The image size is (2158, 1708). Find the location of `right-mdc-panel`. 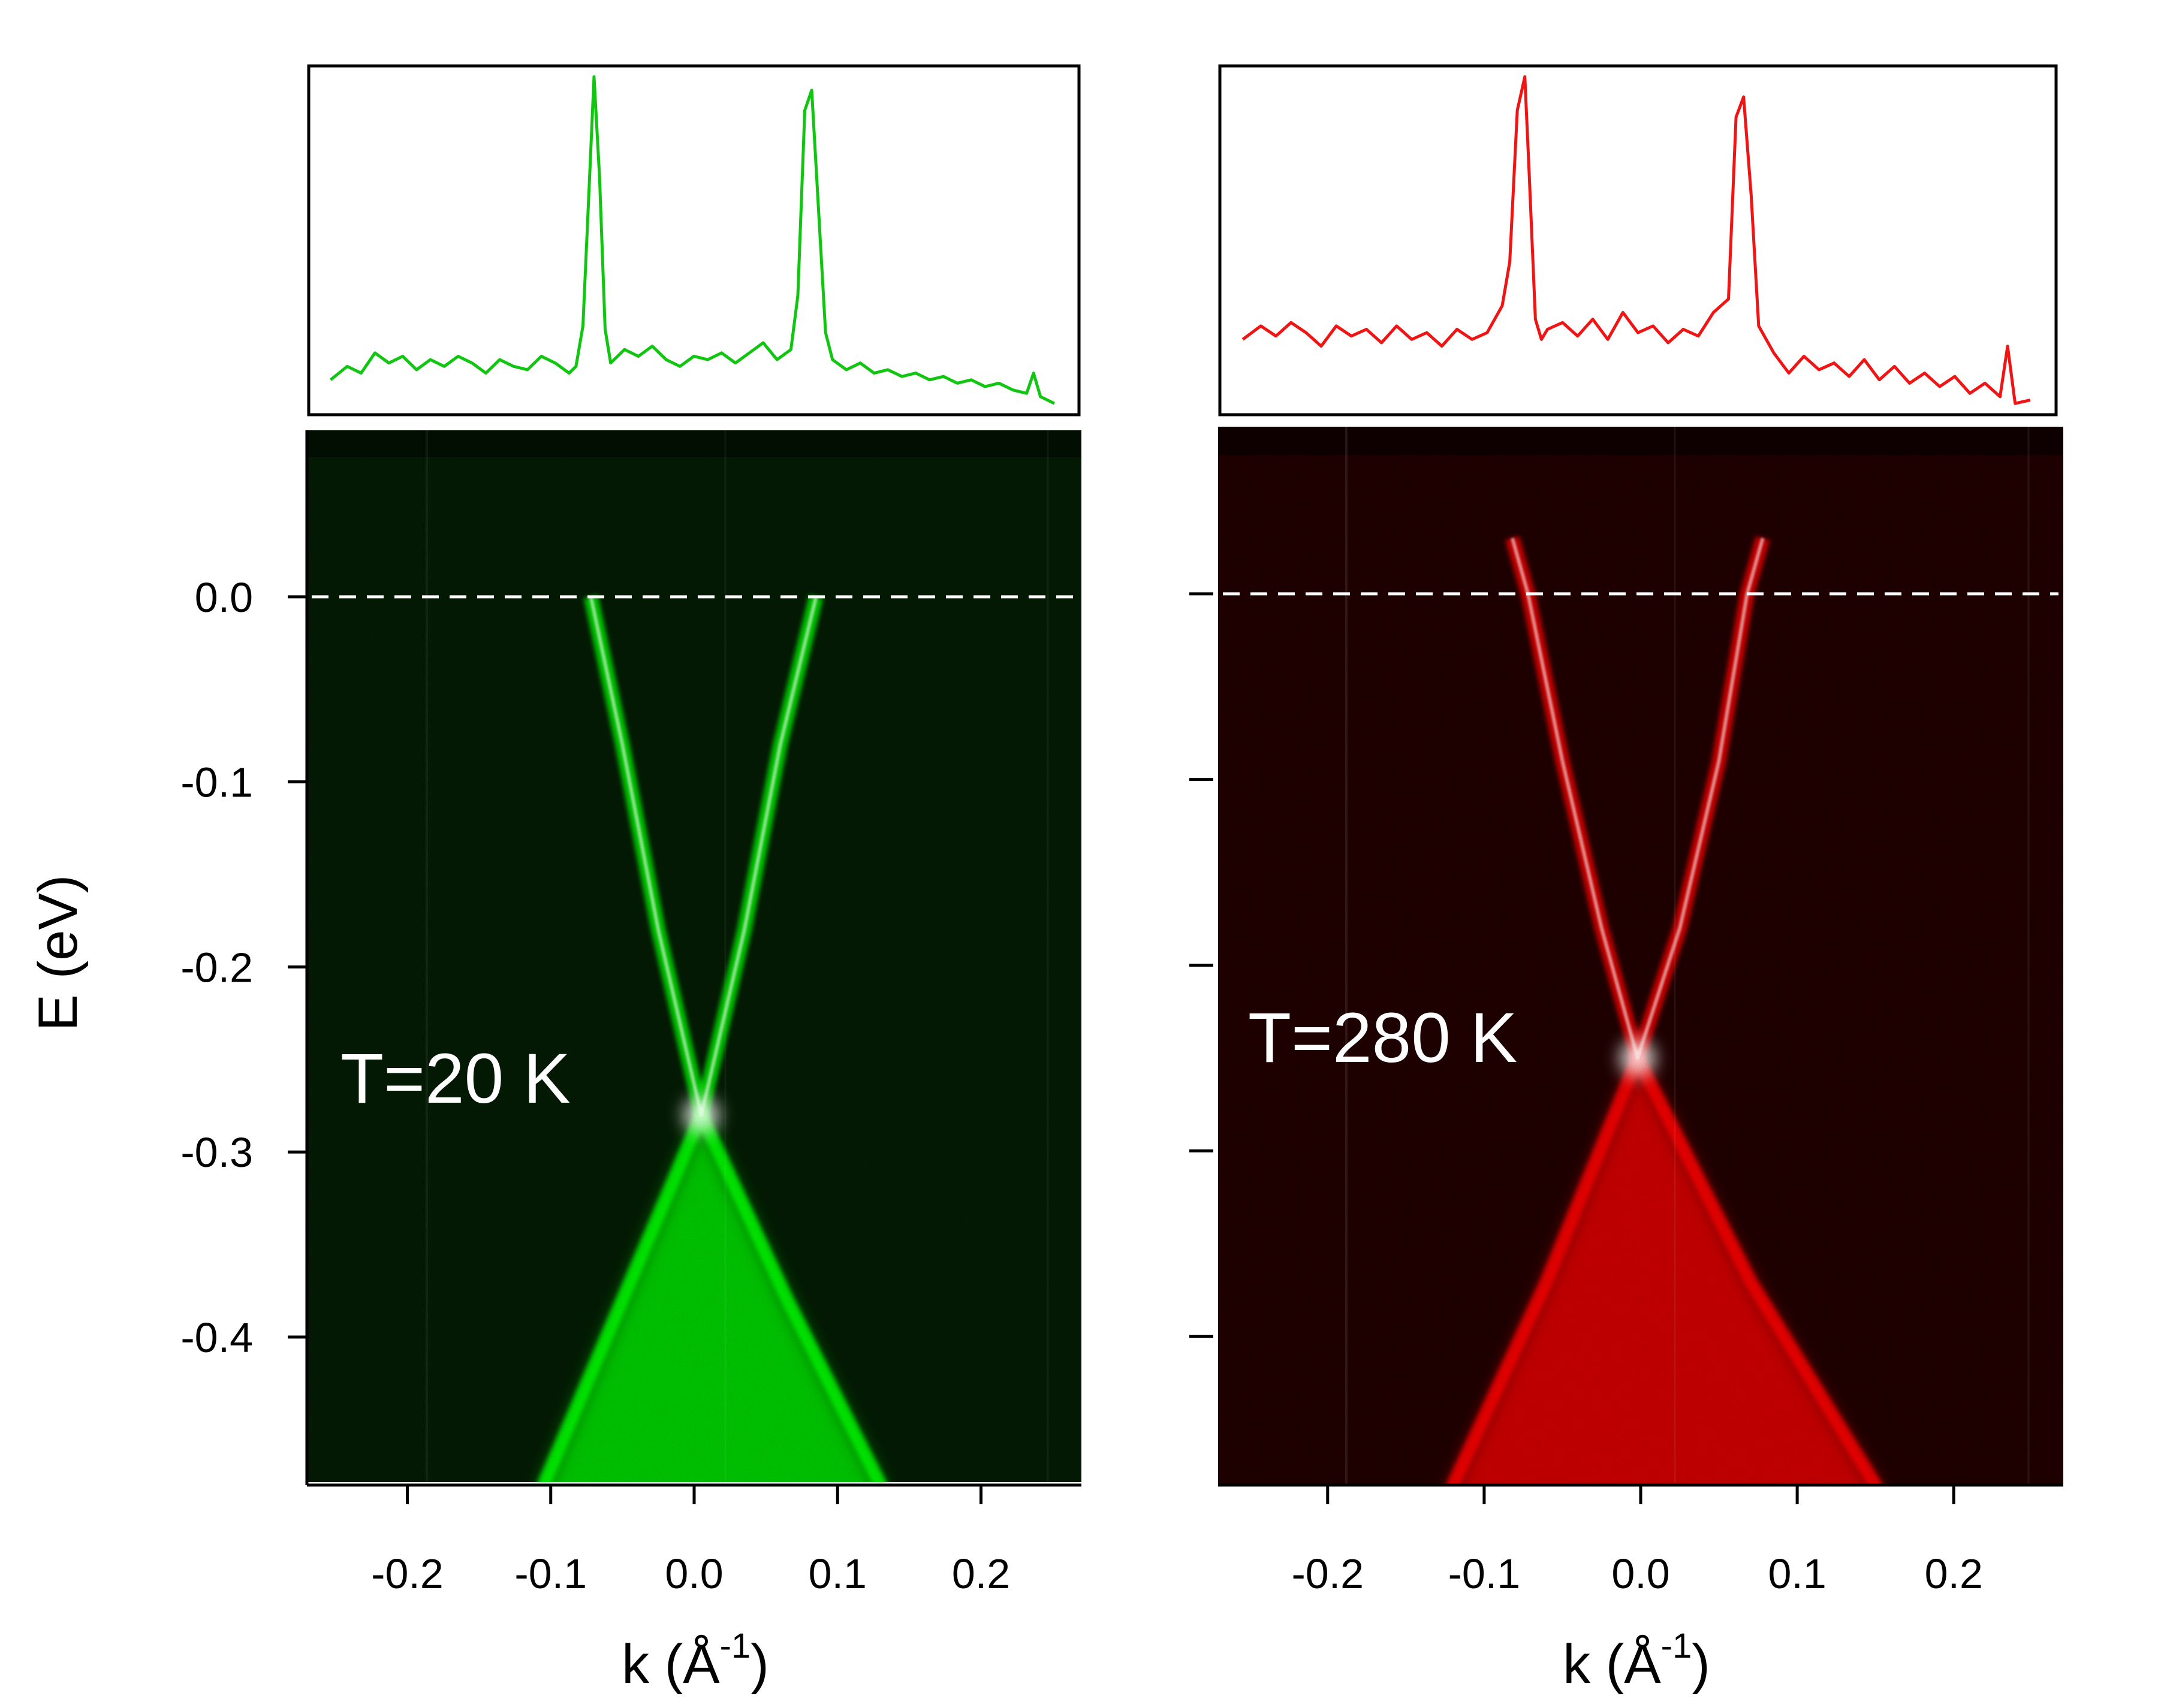

right-mdc-panel is located at coordinates (1638, 241).